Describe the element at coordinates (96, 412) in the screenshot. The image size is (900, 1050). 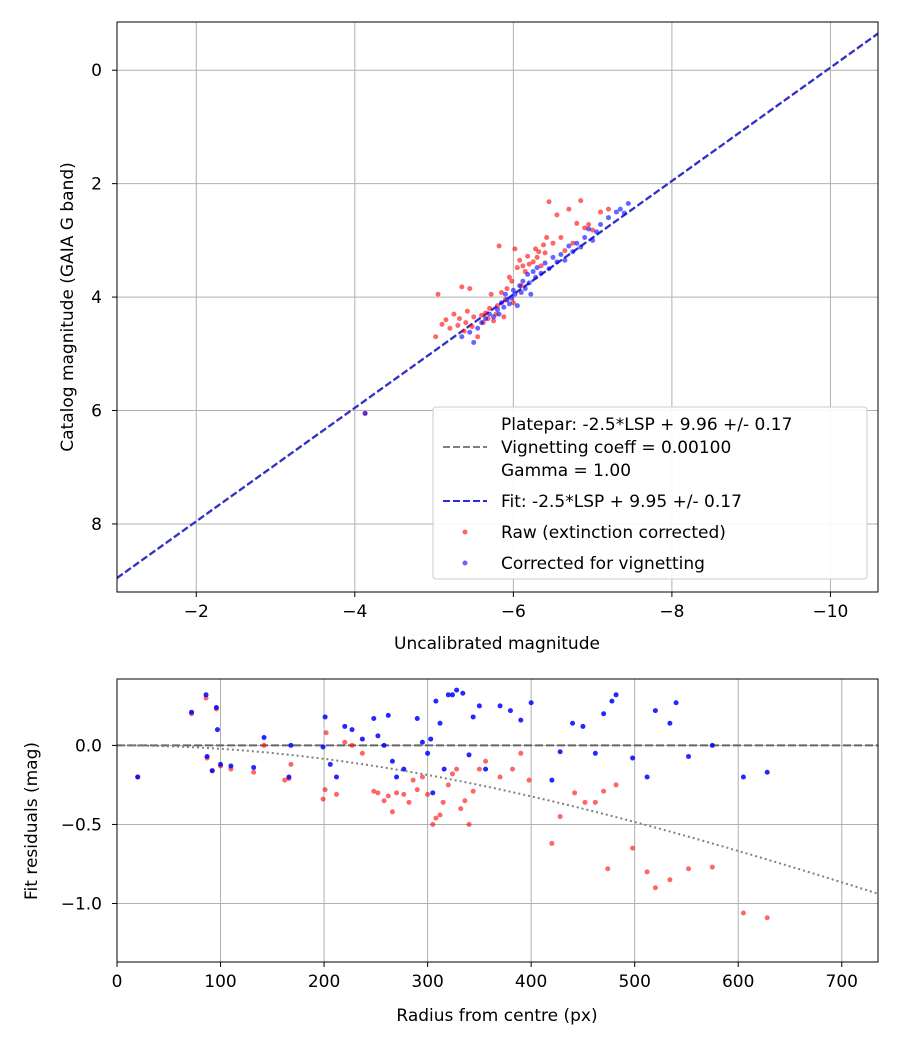
I see `top-y-tick-label: 6` at that location.